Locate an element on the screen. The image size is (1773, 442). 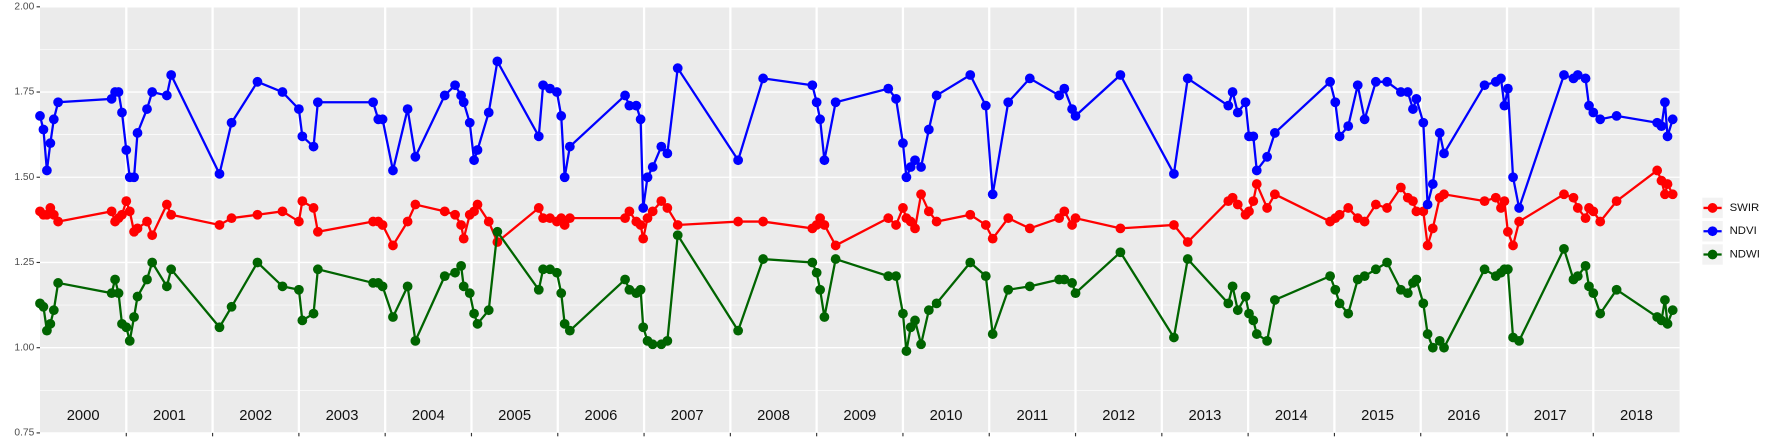
year-label: 2011 is located at coordinates (1033, 416).